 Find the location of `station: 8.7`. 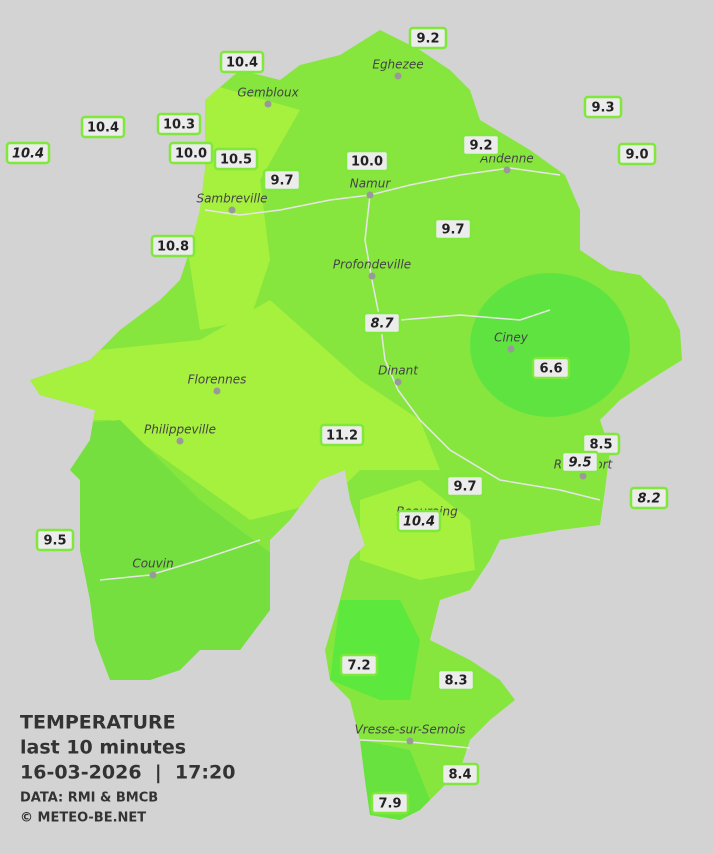

station: 8.7 is located at coordinates (382, 323).